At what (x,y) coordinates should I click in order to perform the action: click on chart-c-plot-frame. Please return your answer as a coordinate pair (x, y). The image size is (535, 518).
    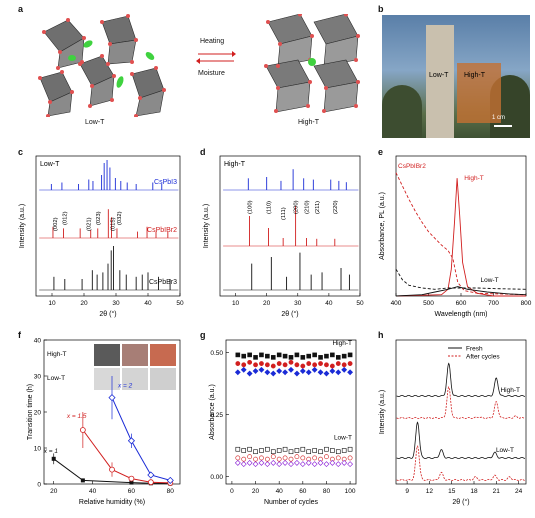
    Looking at the image, I should click on (108, 226).